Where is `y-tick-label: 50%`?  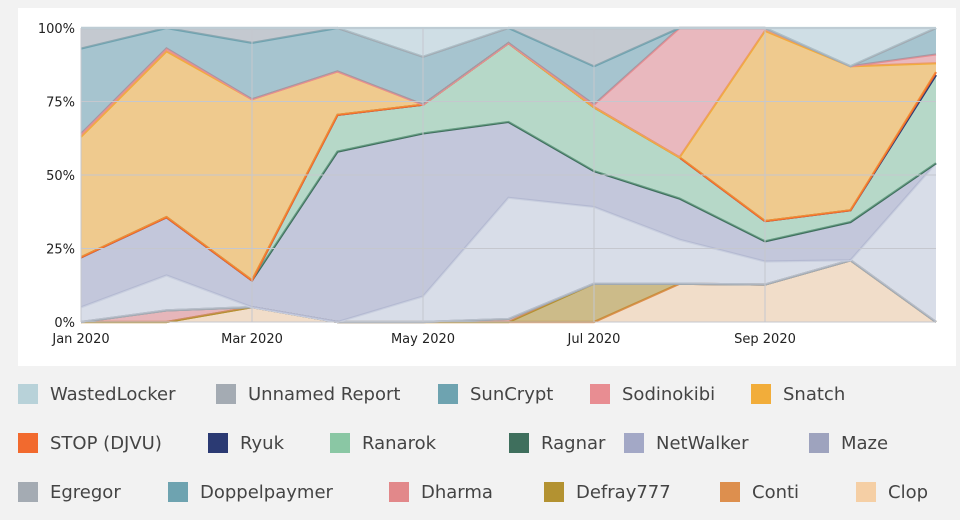
y-tick-label: 50% is located at coordinates (60, 176).